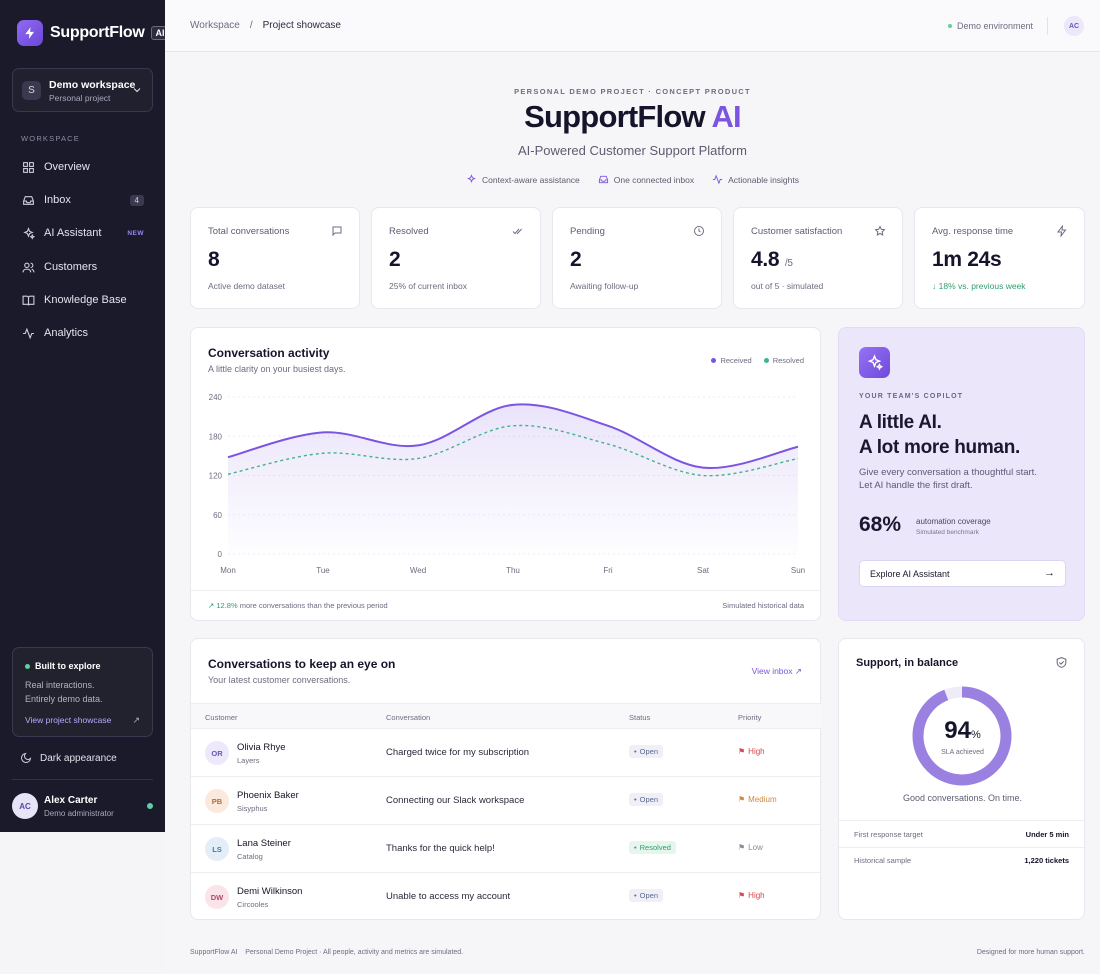 The width and height of the screenshot is (1100, 974). I want to click on sidebar-item-ai-assistant: AI Assistant NEW, so click(82, 233).